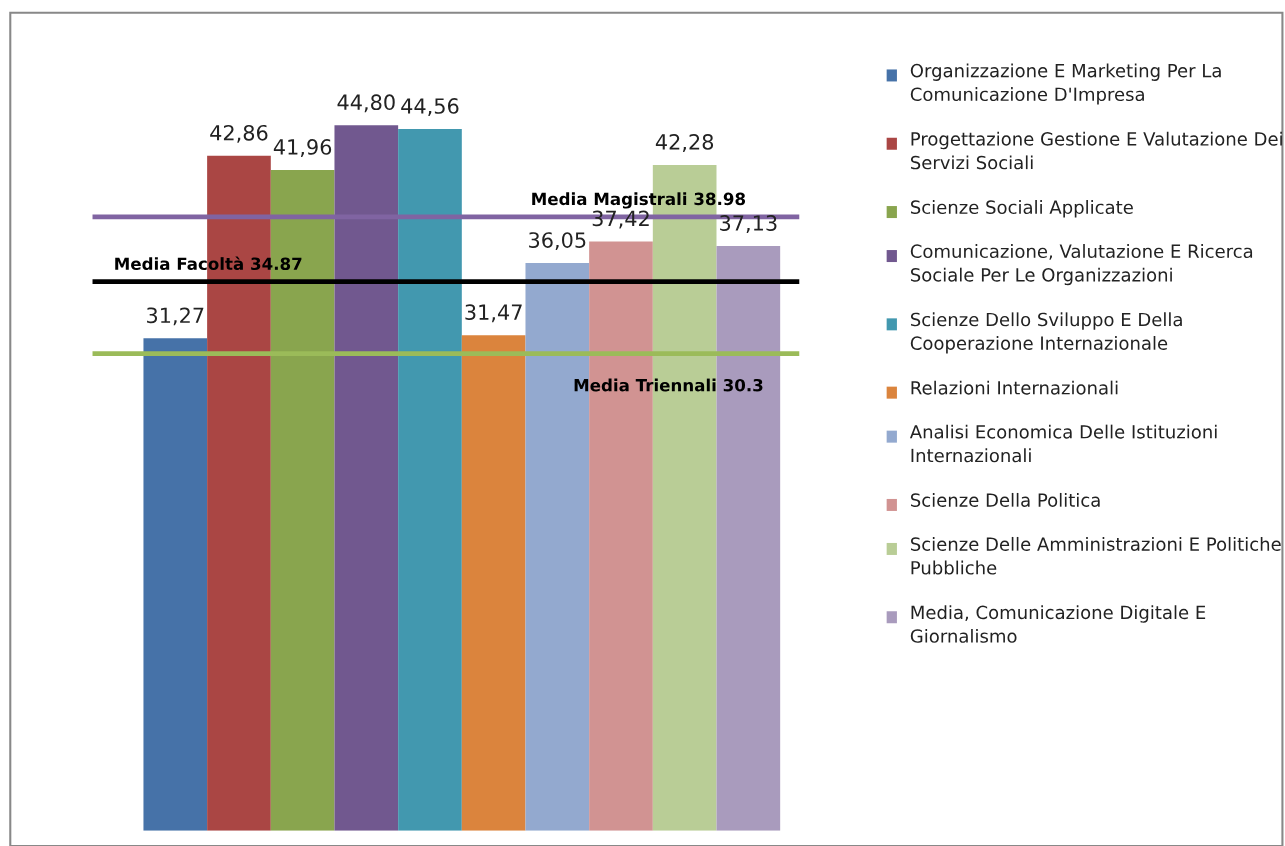  Describe the element at coordinates (1096, 150) in the screenshot. I see `legend-label: Progettazione Gestione E Valutazione Dei Servizi Sociali` at that location.